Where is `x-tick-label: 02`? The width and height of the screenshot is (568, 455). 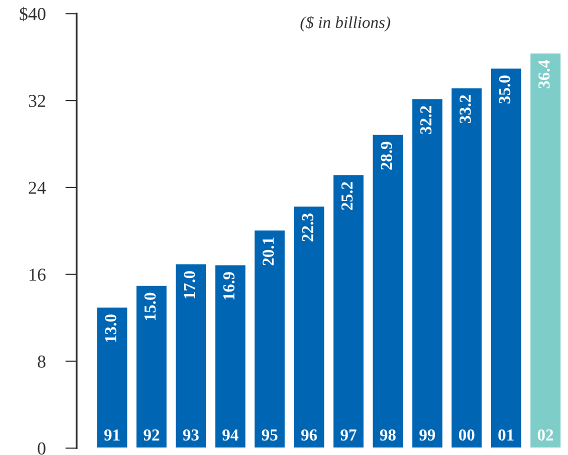
x-tick-label: 02 is located at coordinates (546, 435).